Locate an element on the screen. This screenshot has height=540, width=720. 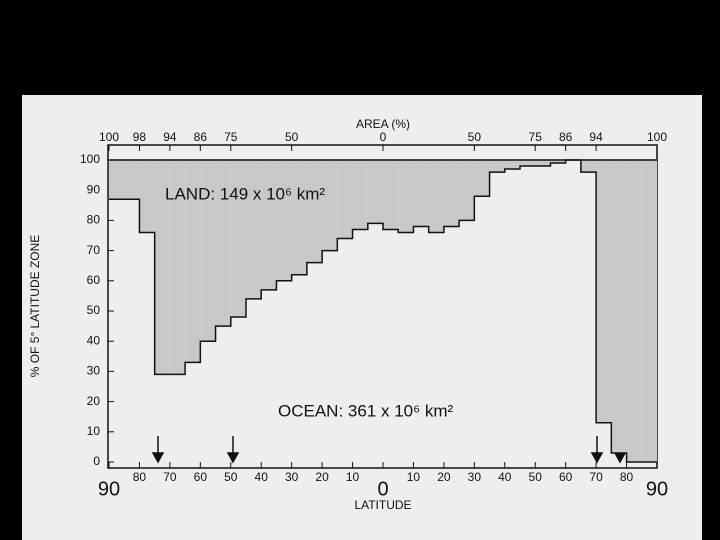
arrows is located at coordinates (389, 450).